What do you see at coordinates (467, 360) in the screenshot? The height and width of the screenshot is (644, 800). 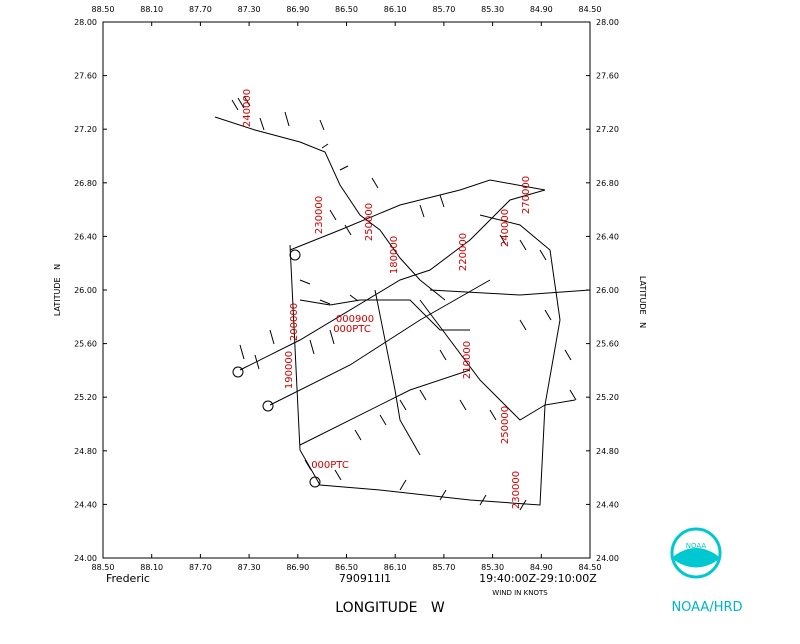 I see `time-annotation: 210000` at bounding box center [467, 360].